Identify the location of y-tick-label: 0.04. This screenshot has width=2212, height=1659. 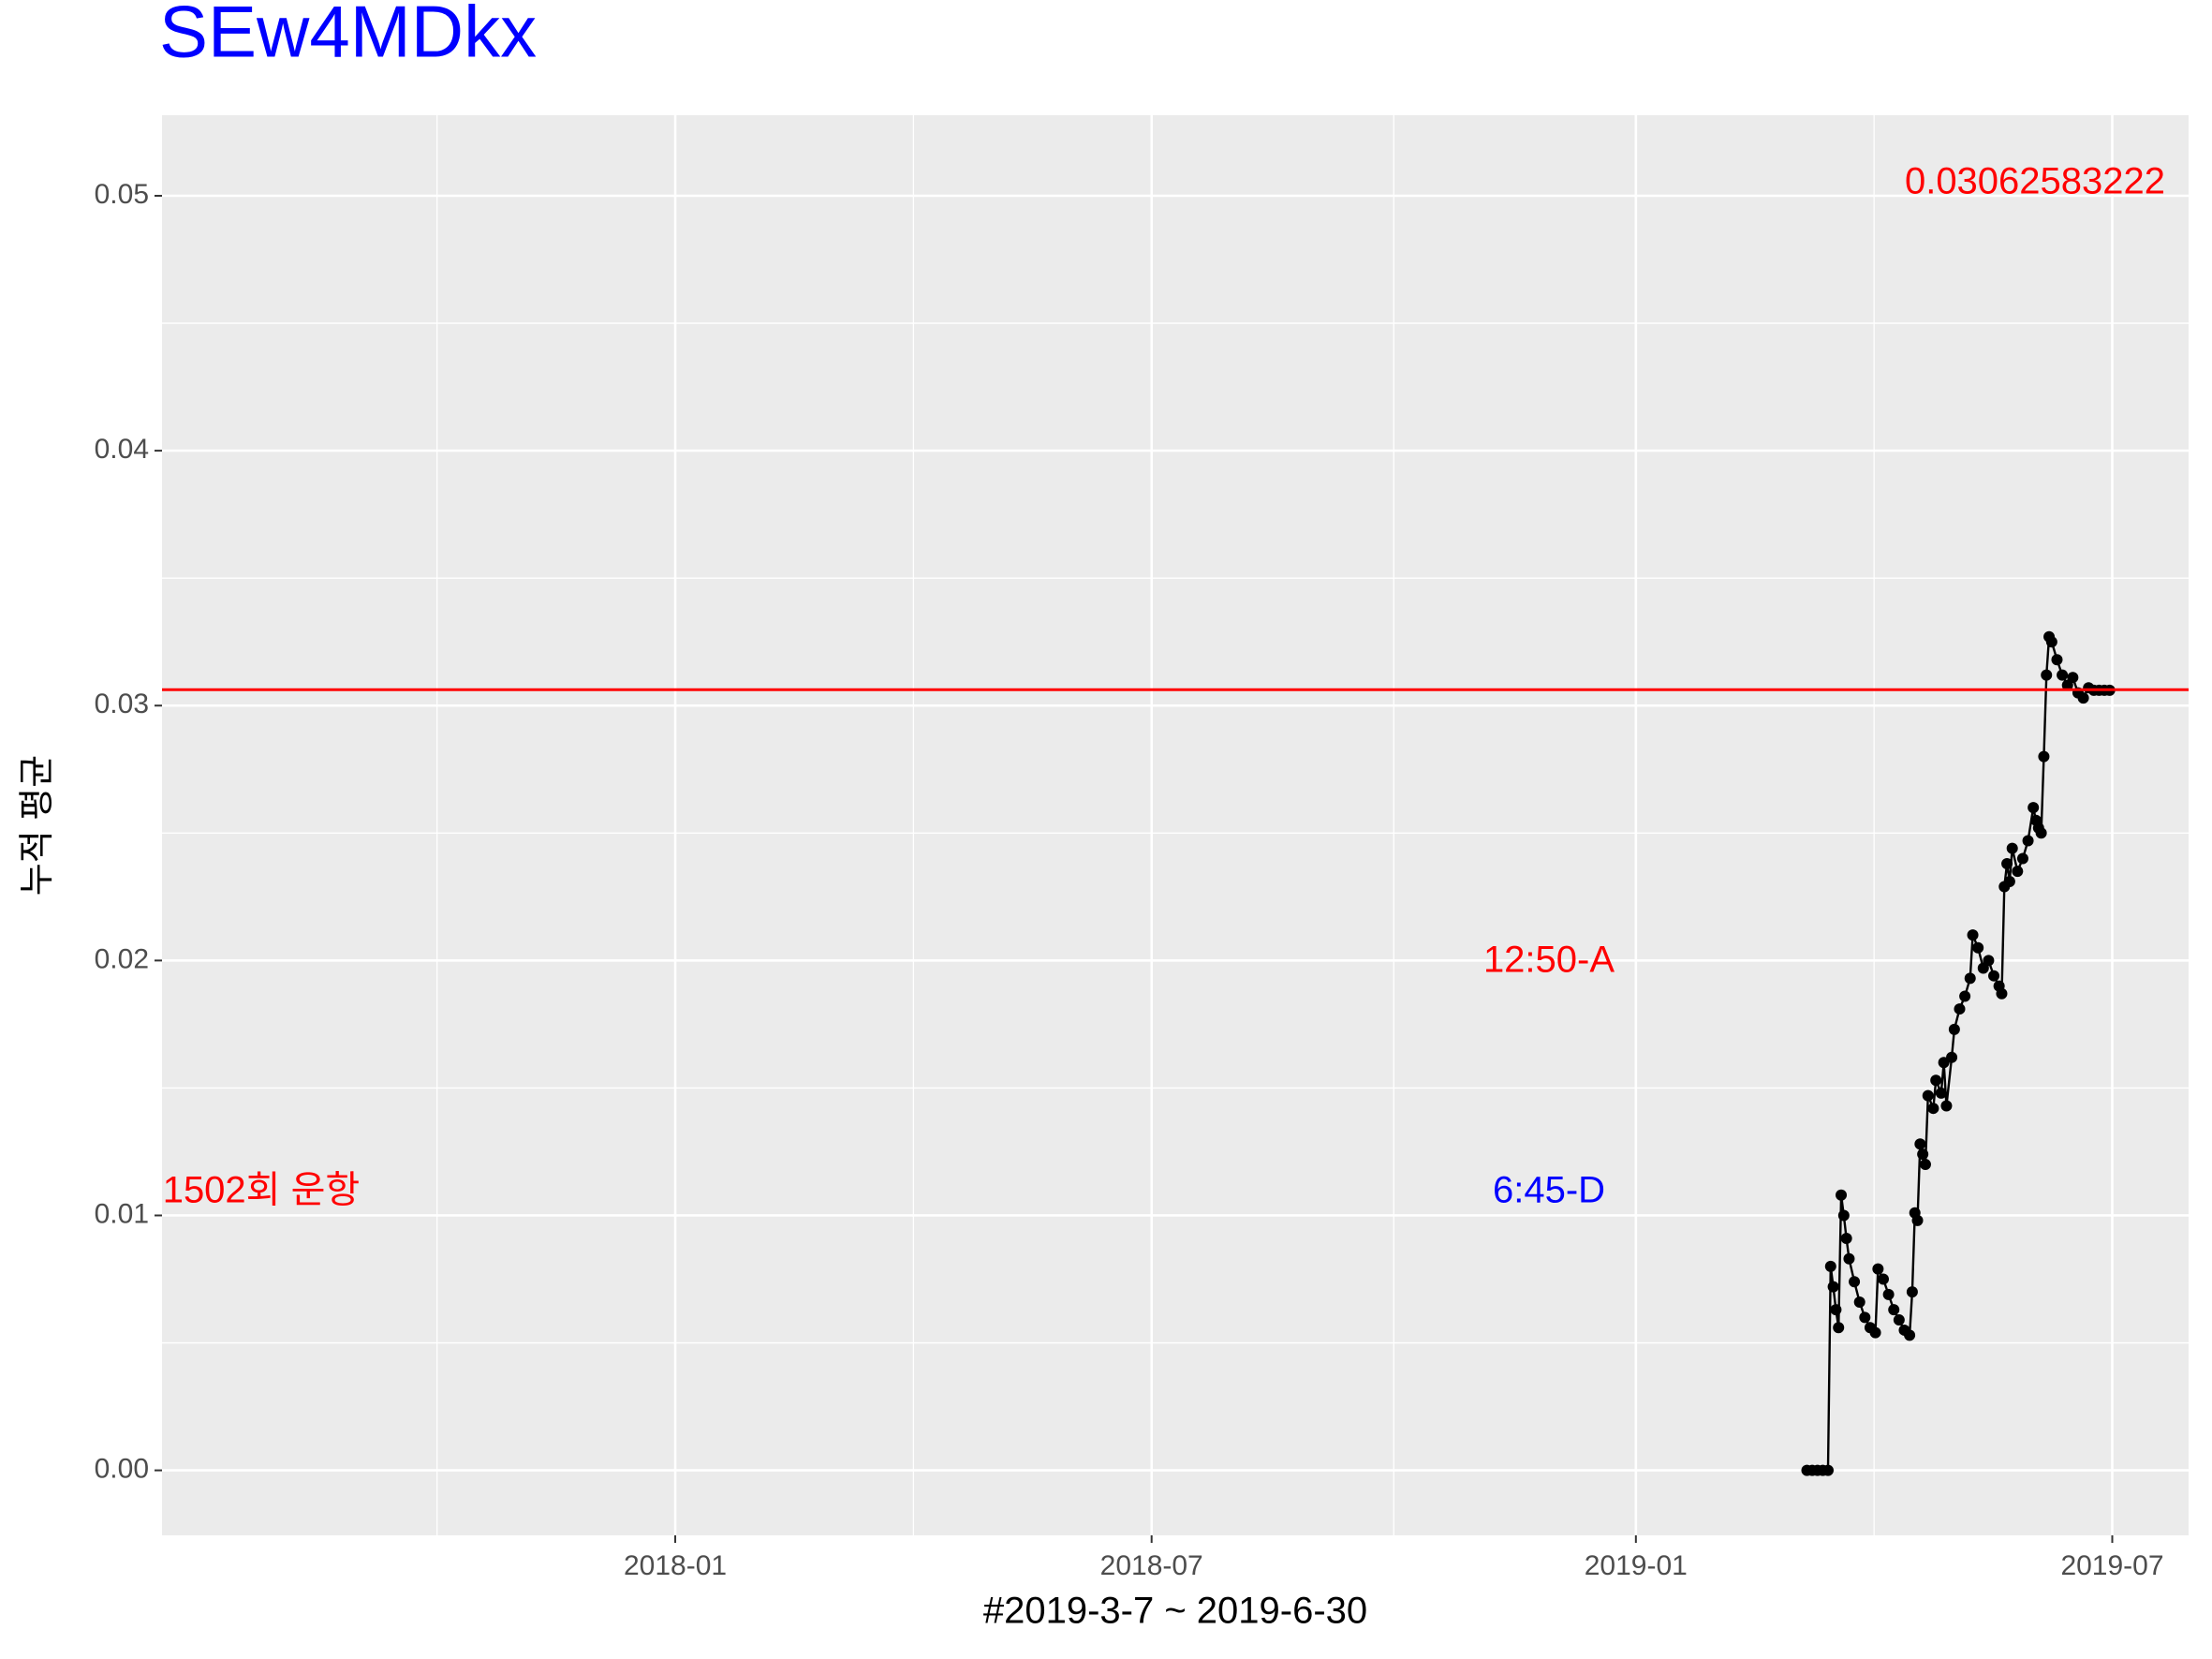
(122, 450).